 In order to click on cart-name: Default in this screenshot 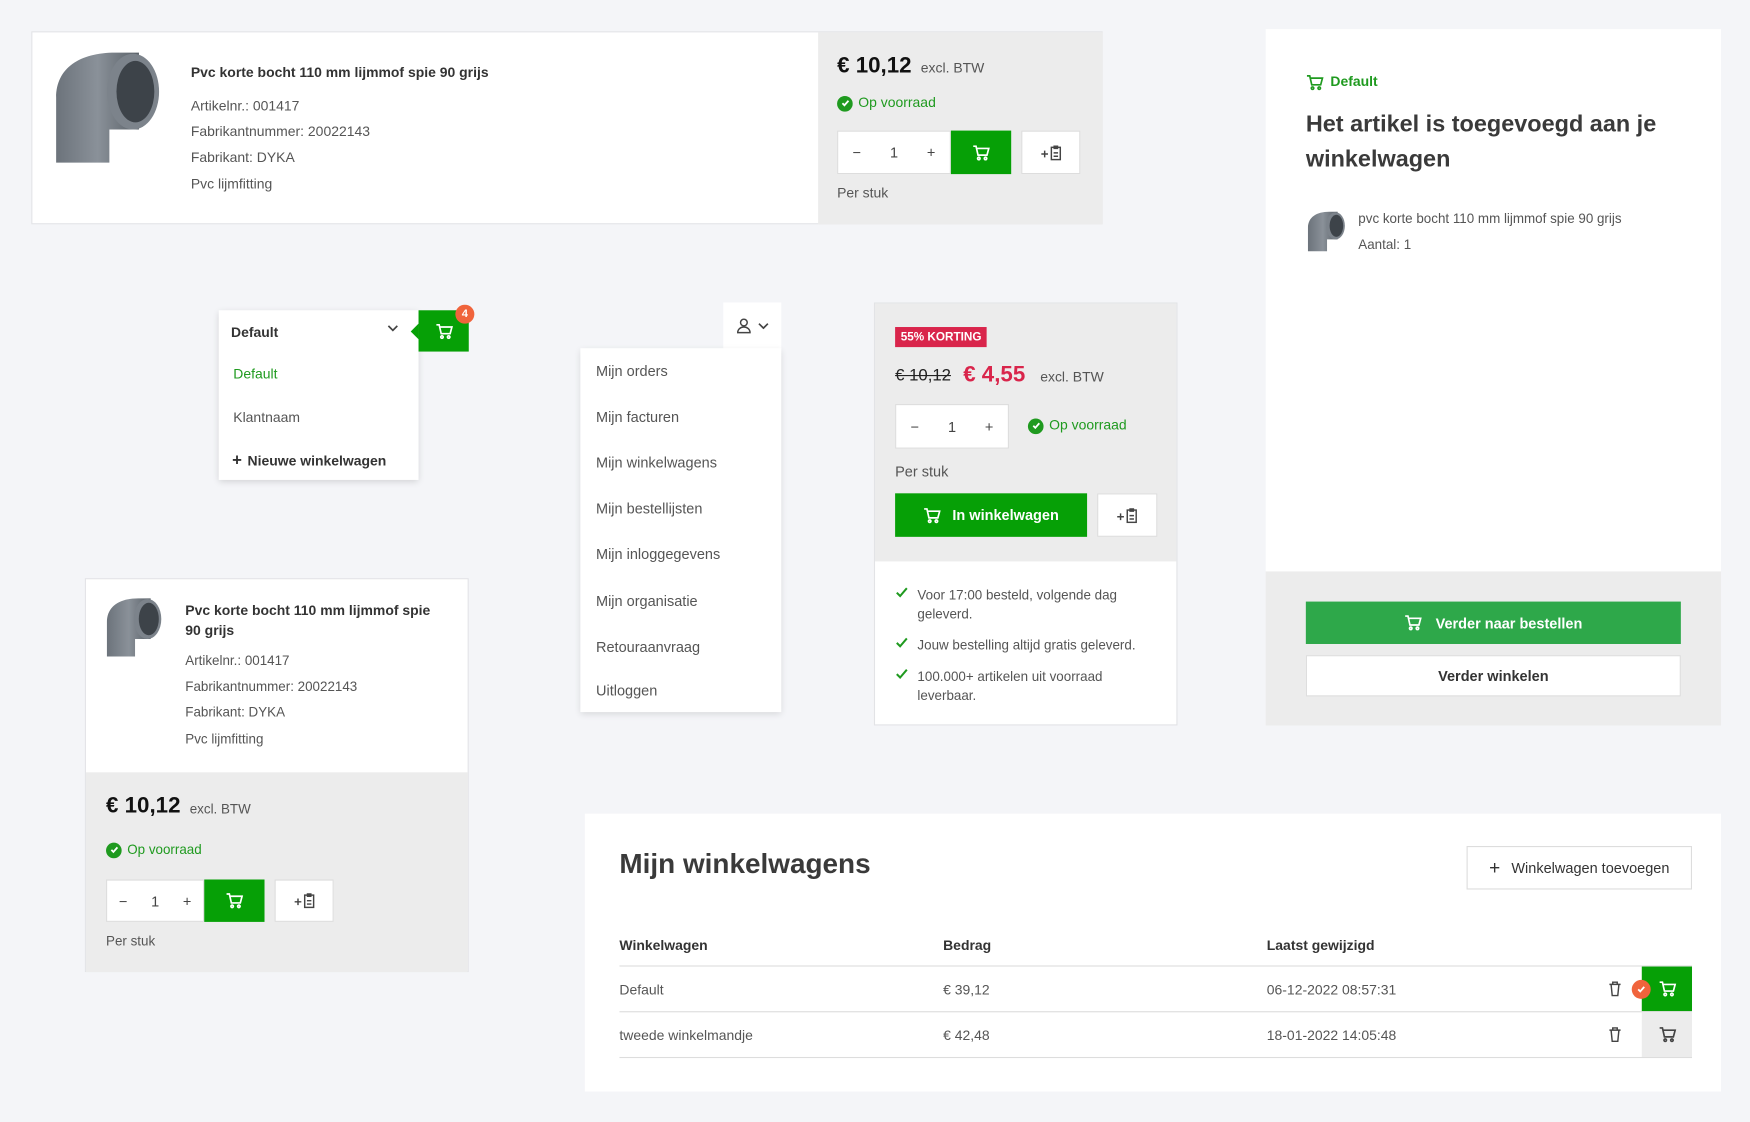, I will do `click(641, 990)`.